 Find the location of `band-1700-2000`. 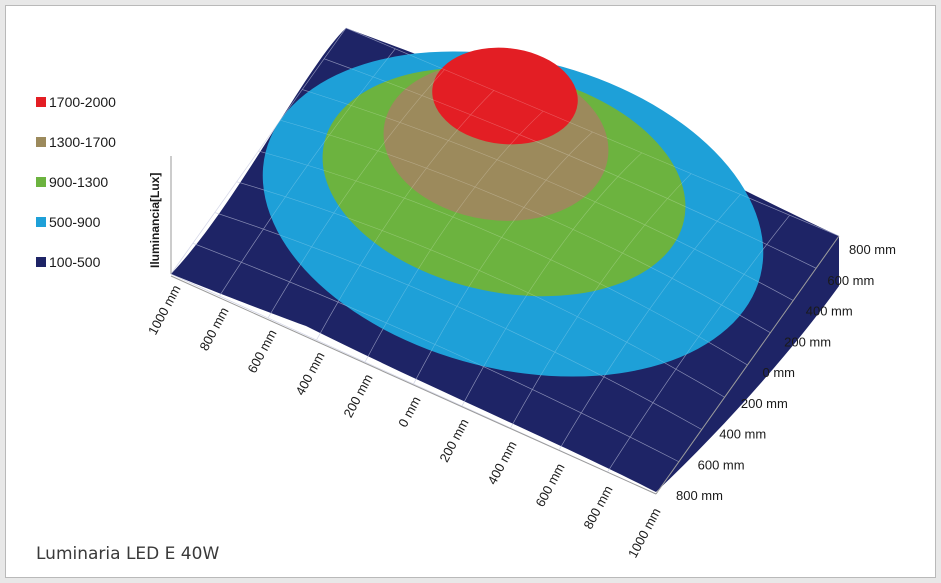

band-1700-2000 is located at coordinates (505, 96).